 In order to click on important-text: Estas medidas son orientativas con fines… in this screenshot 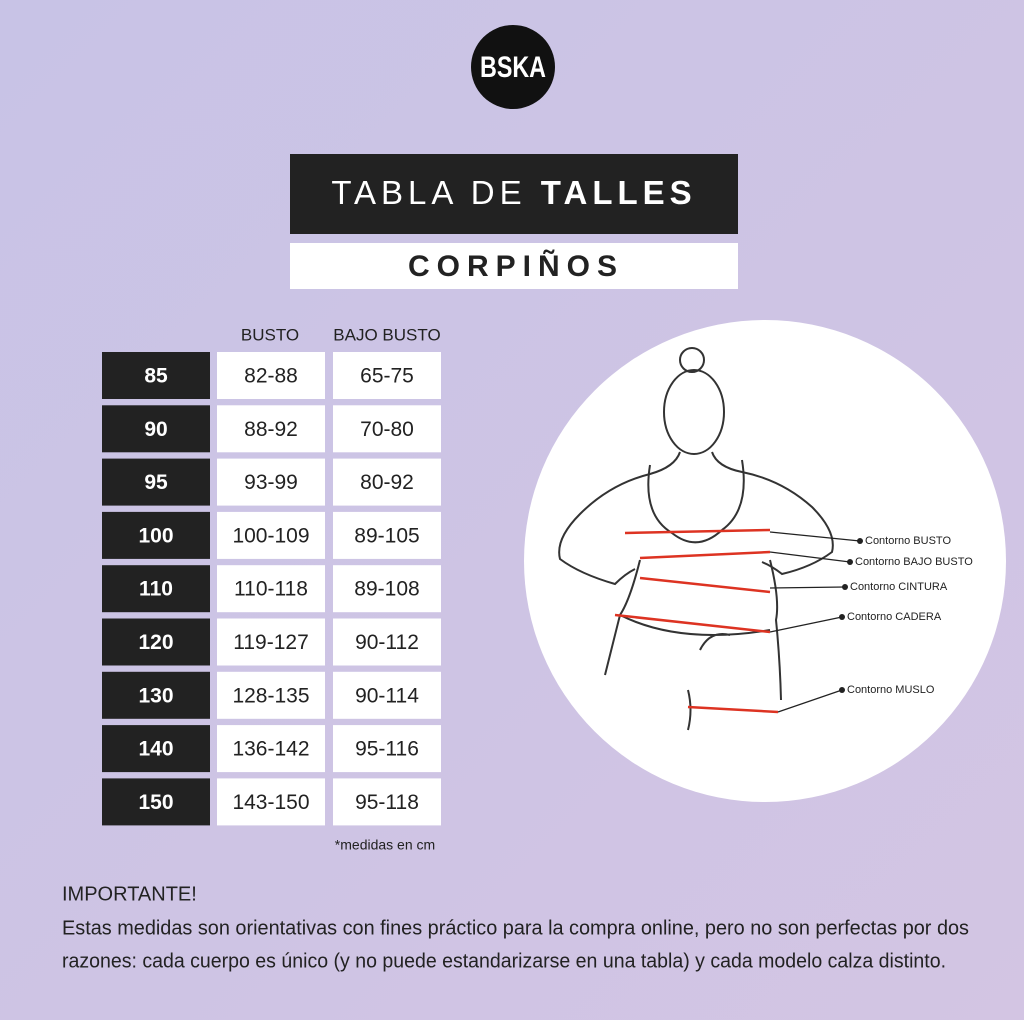, I will do `click(515, 928)`.